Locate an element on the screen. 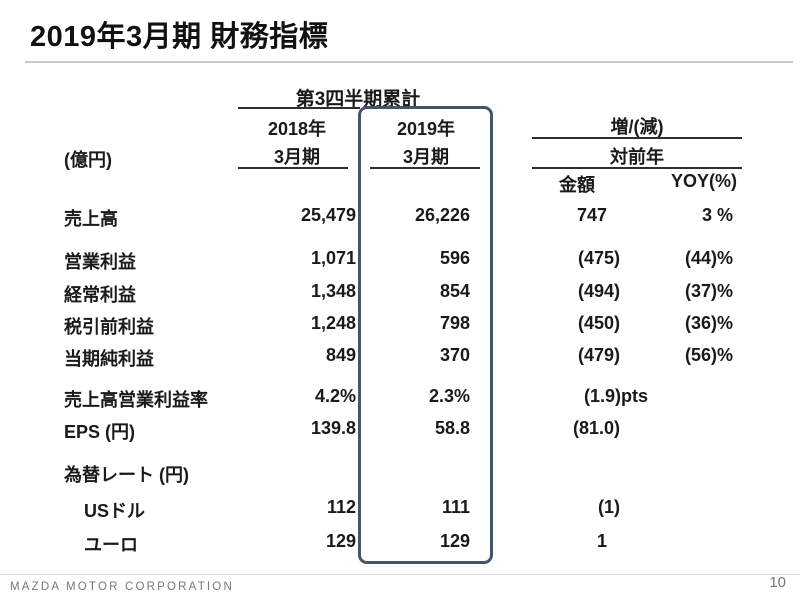  change-amount: (450) is located at coordinates (598, 323).